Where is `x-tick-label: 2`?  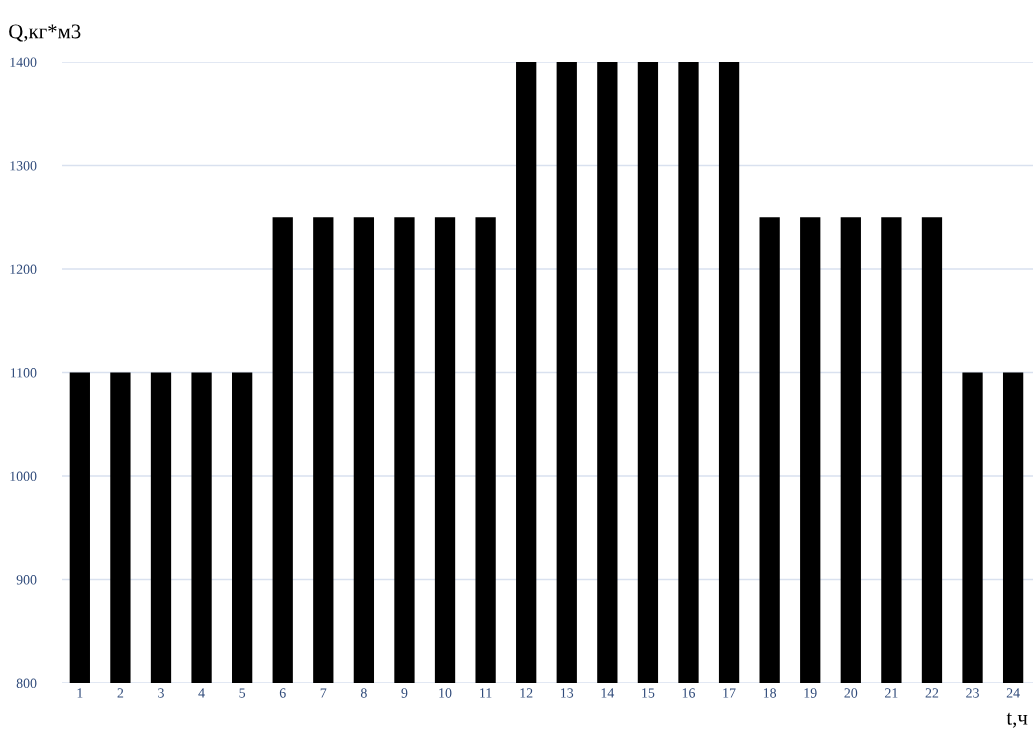 x-tick-label: 2 is located at coordinates (120, 693).